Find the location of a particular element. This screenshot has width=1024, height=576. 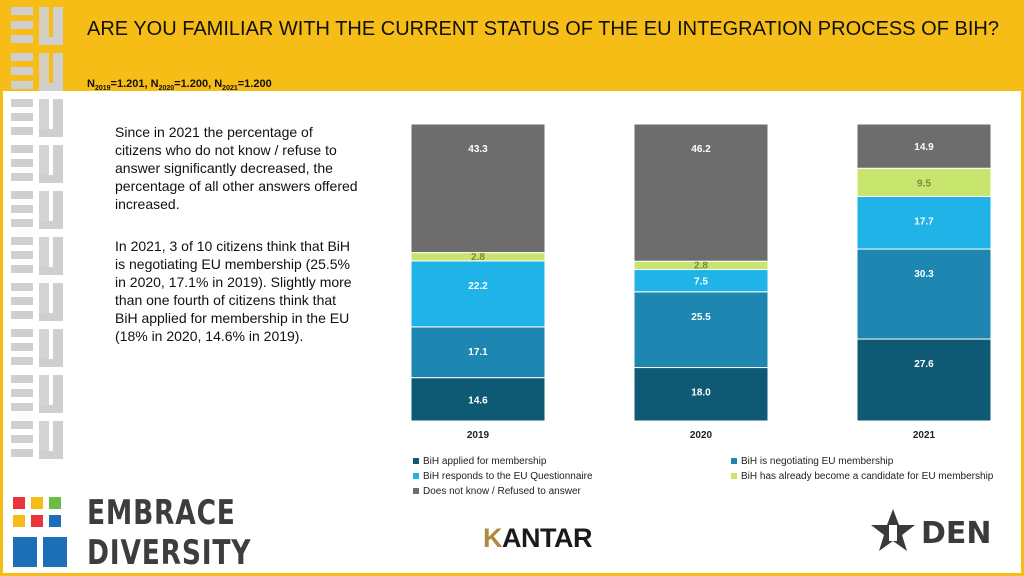

x-tick-label-2021: 2021 is located at coordinates (924, 435).